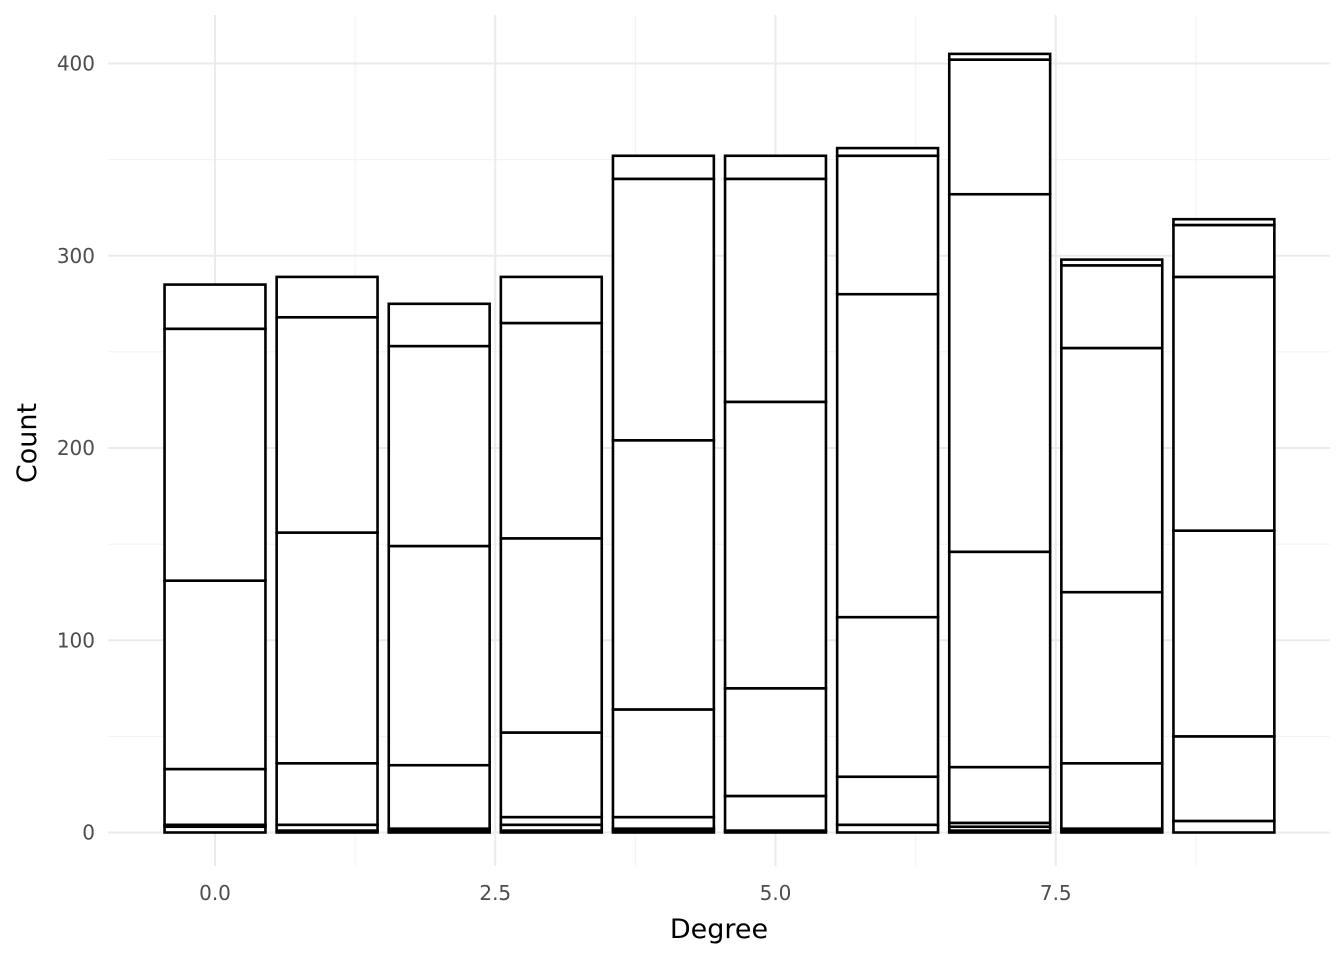  What do you see at coordinates (27, 443) in the screenshot?
I see `y-axis-title: Count` at bounding box center [27, 443].